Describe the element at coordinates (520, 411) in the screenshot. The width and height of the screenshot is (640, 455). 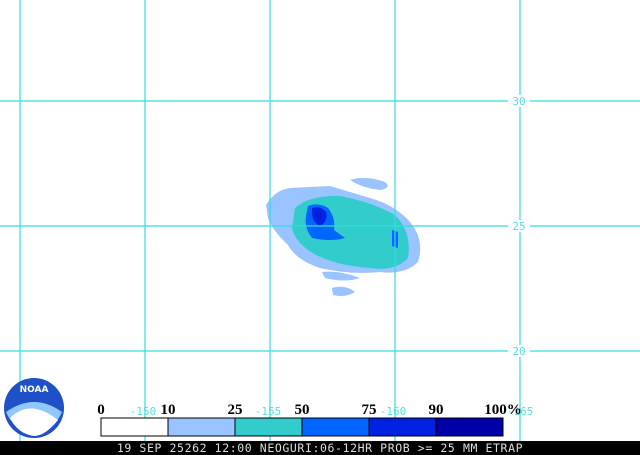
I see `longitude-label: -165` at that location.